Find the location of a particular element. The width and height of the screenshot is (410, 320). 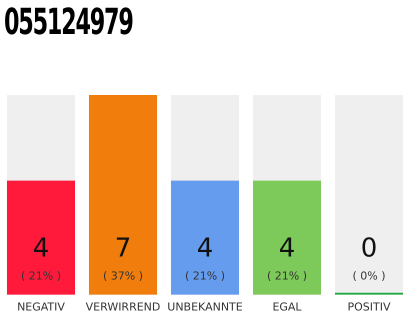

x-tick-label: UNBEKANNTE is located at coordinates (205, 307).